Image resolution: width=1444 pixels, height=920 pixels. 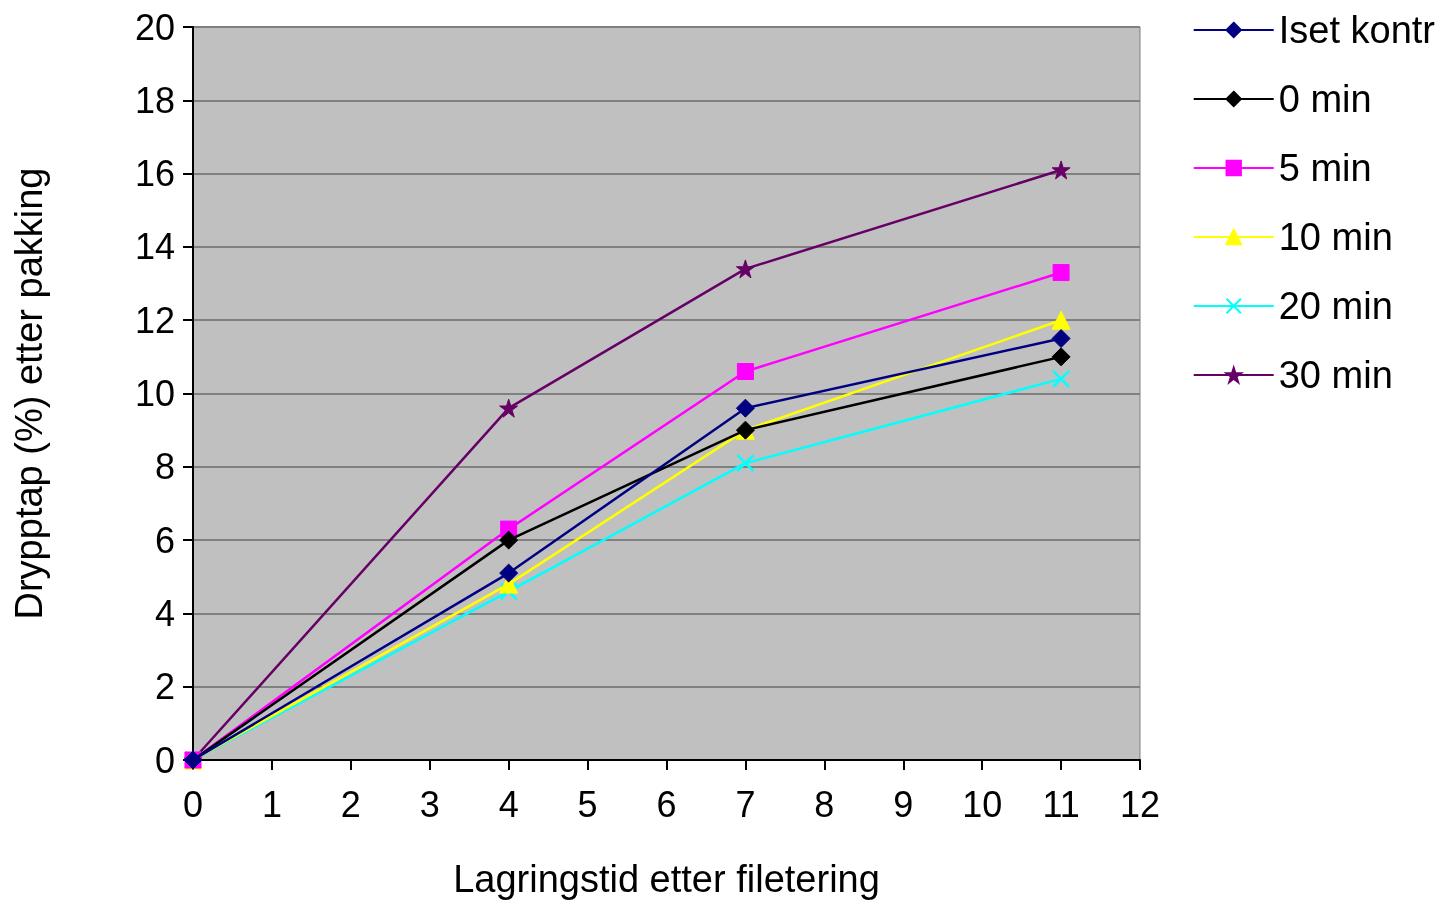 What do you see at coordinates (1140, 804) in the screenshot?
I see `x-tick-label: 12` at bounding box center [1140, 804].